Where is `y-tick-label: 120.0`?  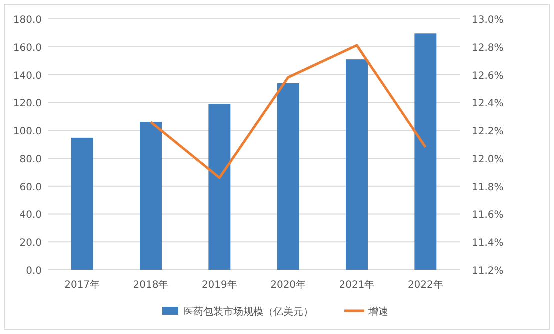 y-tick-label: 120.0 is located at coordinates (27, 104).